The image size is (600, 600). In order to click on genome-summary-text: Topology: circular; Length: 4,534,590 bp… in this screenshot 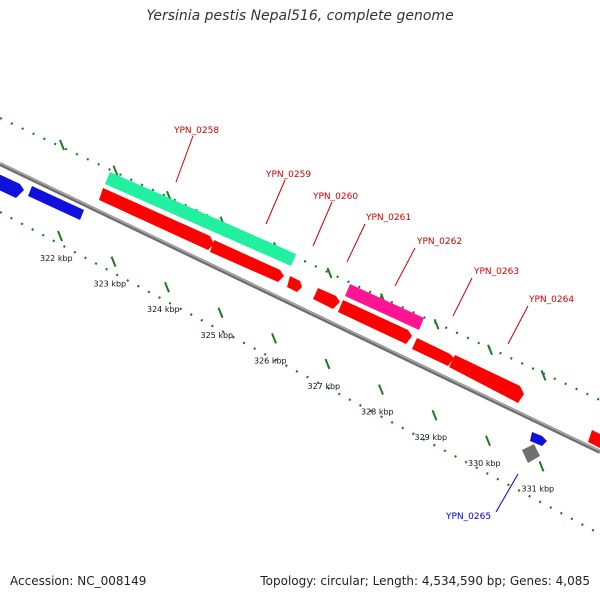, I will do `click(425, 581)`.